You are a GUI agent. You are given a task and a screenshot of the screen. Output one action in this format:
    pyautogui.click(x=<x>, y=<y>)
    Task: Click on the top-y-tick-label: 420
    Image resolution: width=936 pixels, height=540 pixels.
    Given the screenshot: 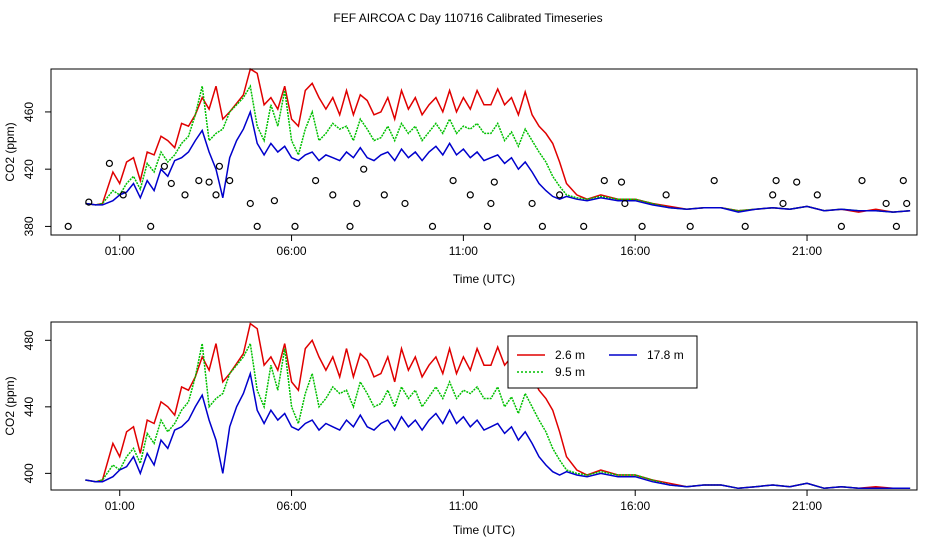 What is the action you would take?
    pyautogui.click(x=29, y=169)
    